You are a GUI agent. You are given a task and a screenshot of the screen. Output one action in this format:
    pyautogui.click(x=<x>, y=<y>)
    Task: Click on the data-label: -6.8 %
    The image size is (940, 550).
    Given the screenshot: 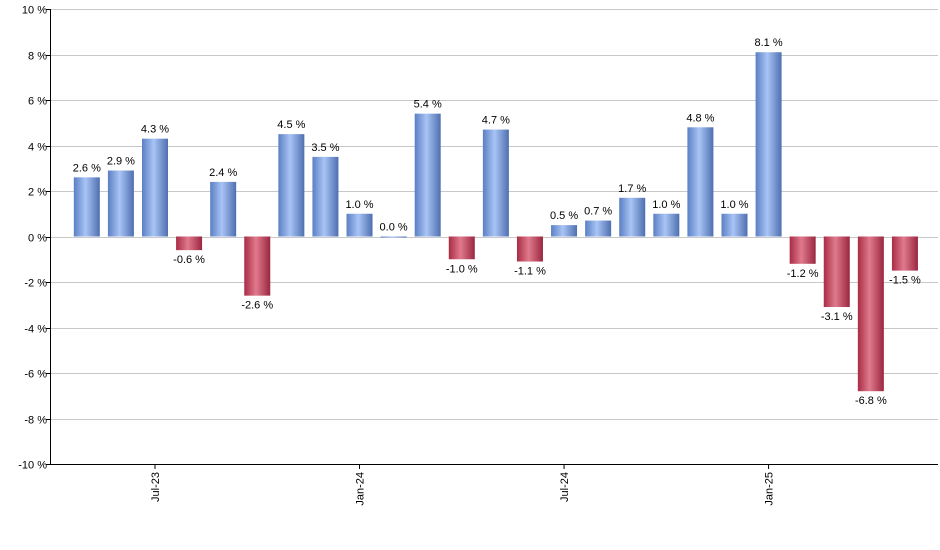 What is the action you would take?
    pyautogui.click(x=871, y=401)
    